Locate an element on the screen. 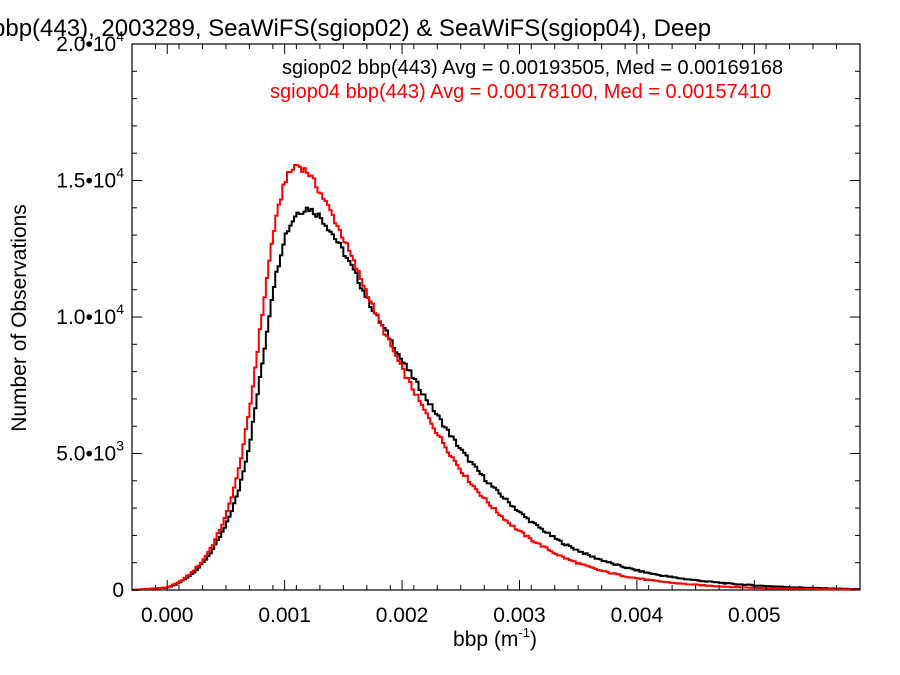 The height and width of the screenshot is (675, 900). y-tick-label: 1.0•104 is located at coordinates (90, 315).